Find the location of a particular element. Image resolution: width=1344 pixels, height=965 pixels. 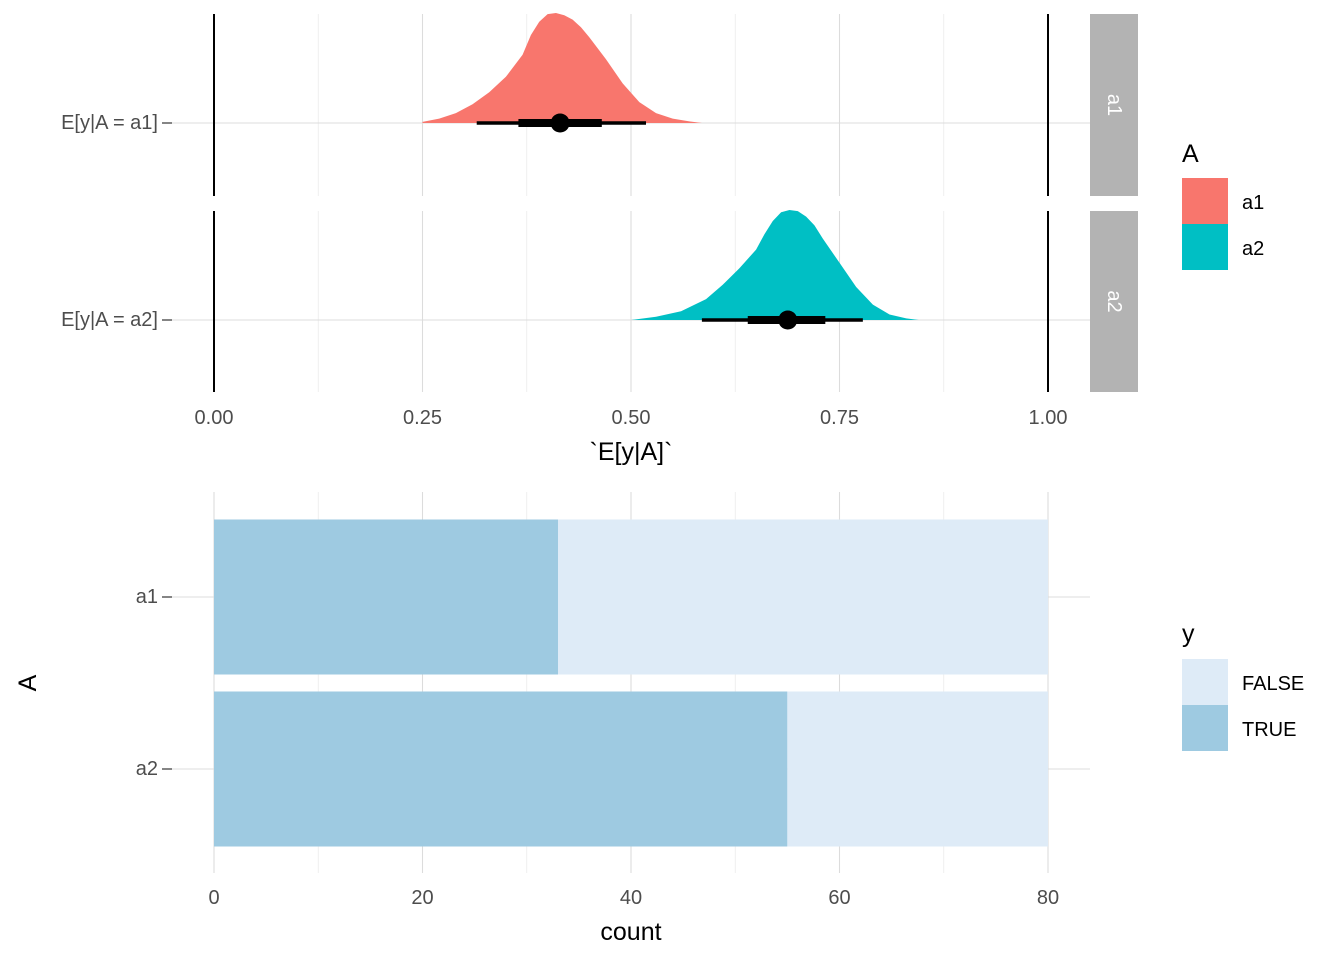

bar-a1-TRUE is located at coordinates (386, 597).